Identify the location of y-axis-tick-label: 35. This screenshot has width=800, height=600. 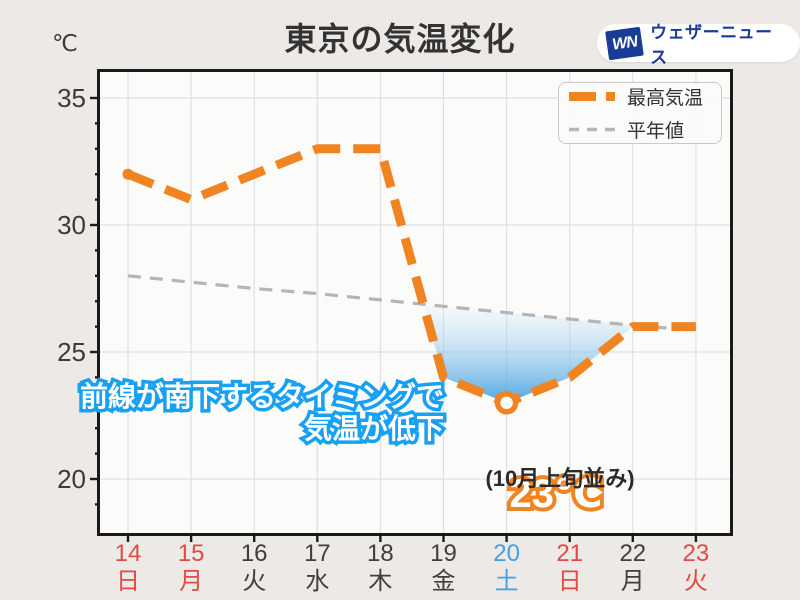
(71, 98).